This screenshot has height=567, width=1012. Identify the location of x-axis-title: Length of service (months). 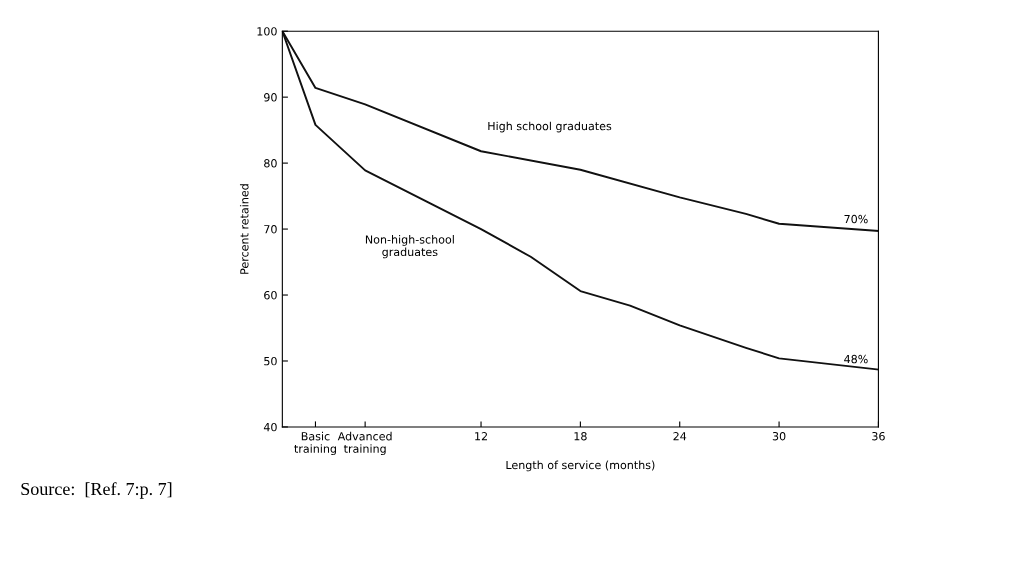
(580, 466).